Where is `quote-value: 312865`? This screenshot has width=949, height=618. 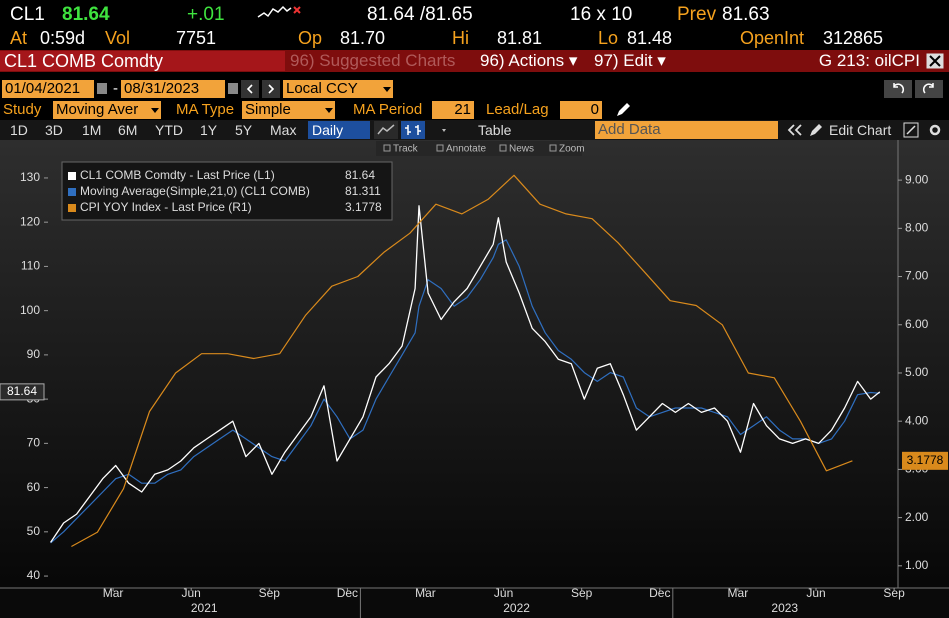
quote-value: 312865 is located at coordinates (853, 38).